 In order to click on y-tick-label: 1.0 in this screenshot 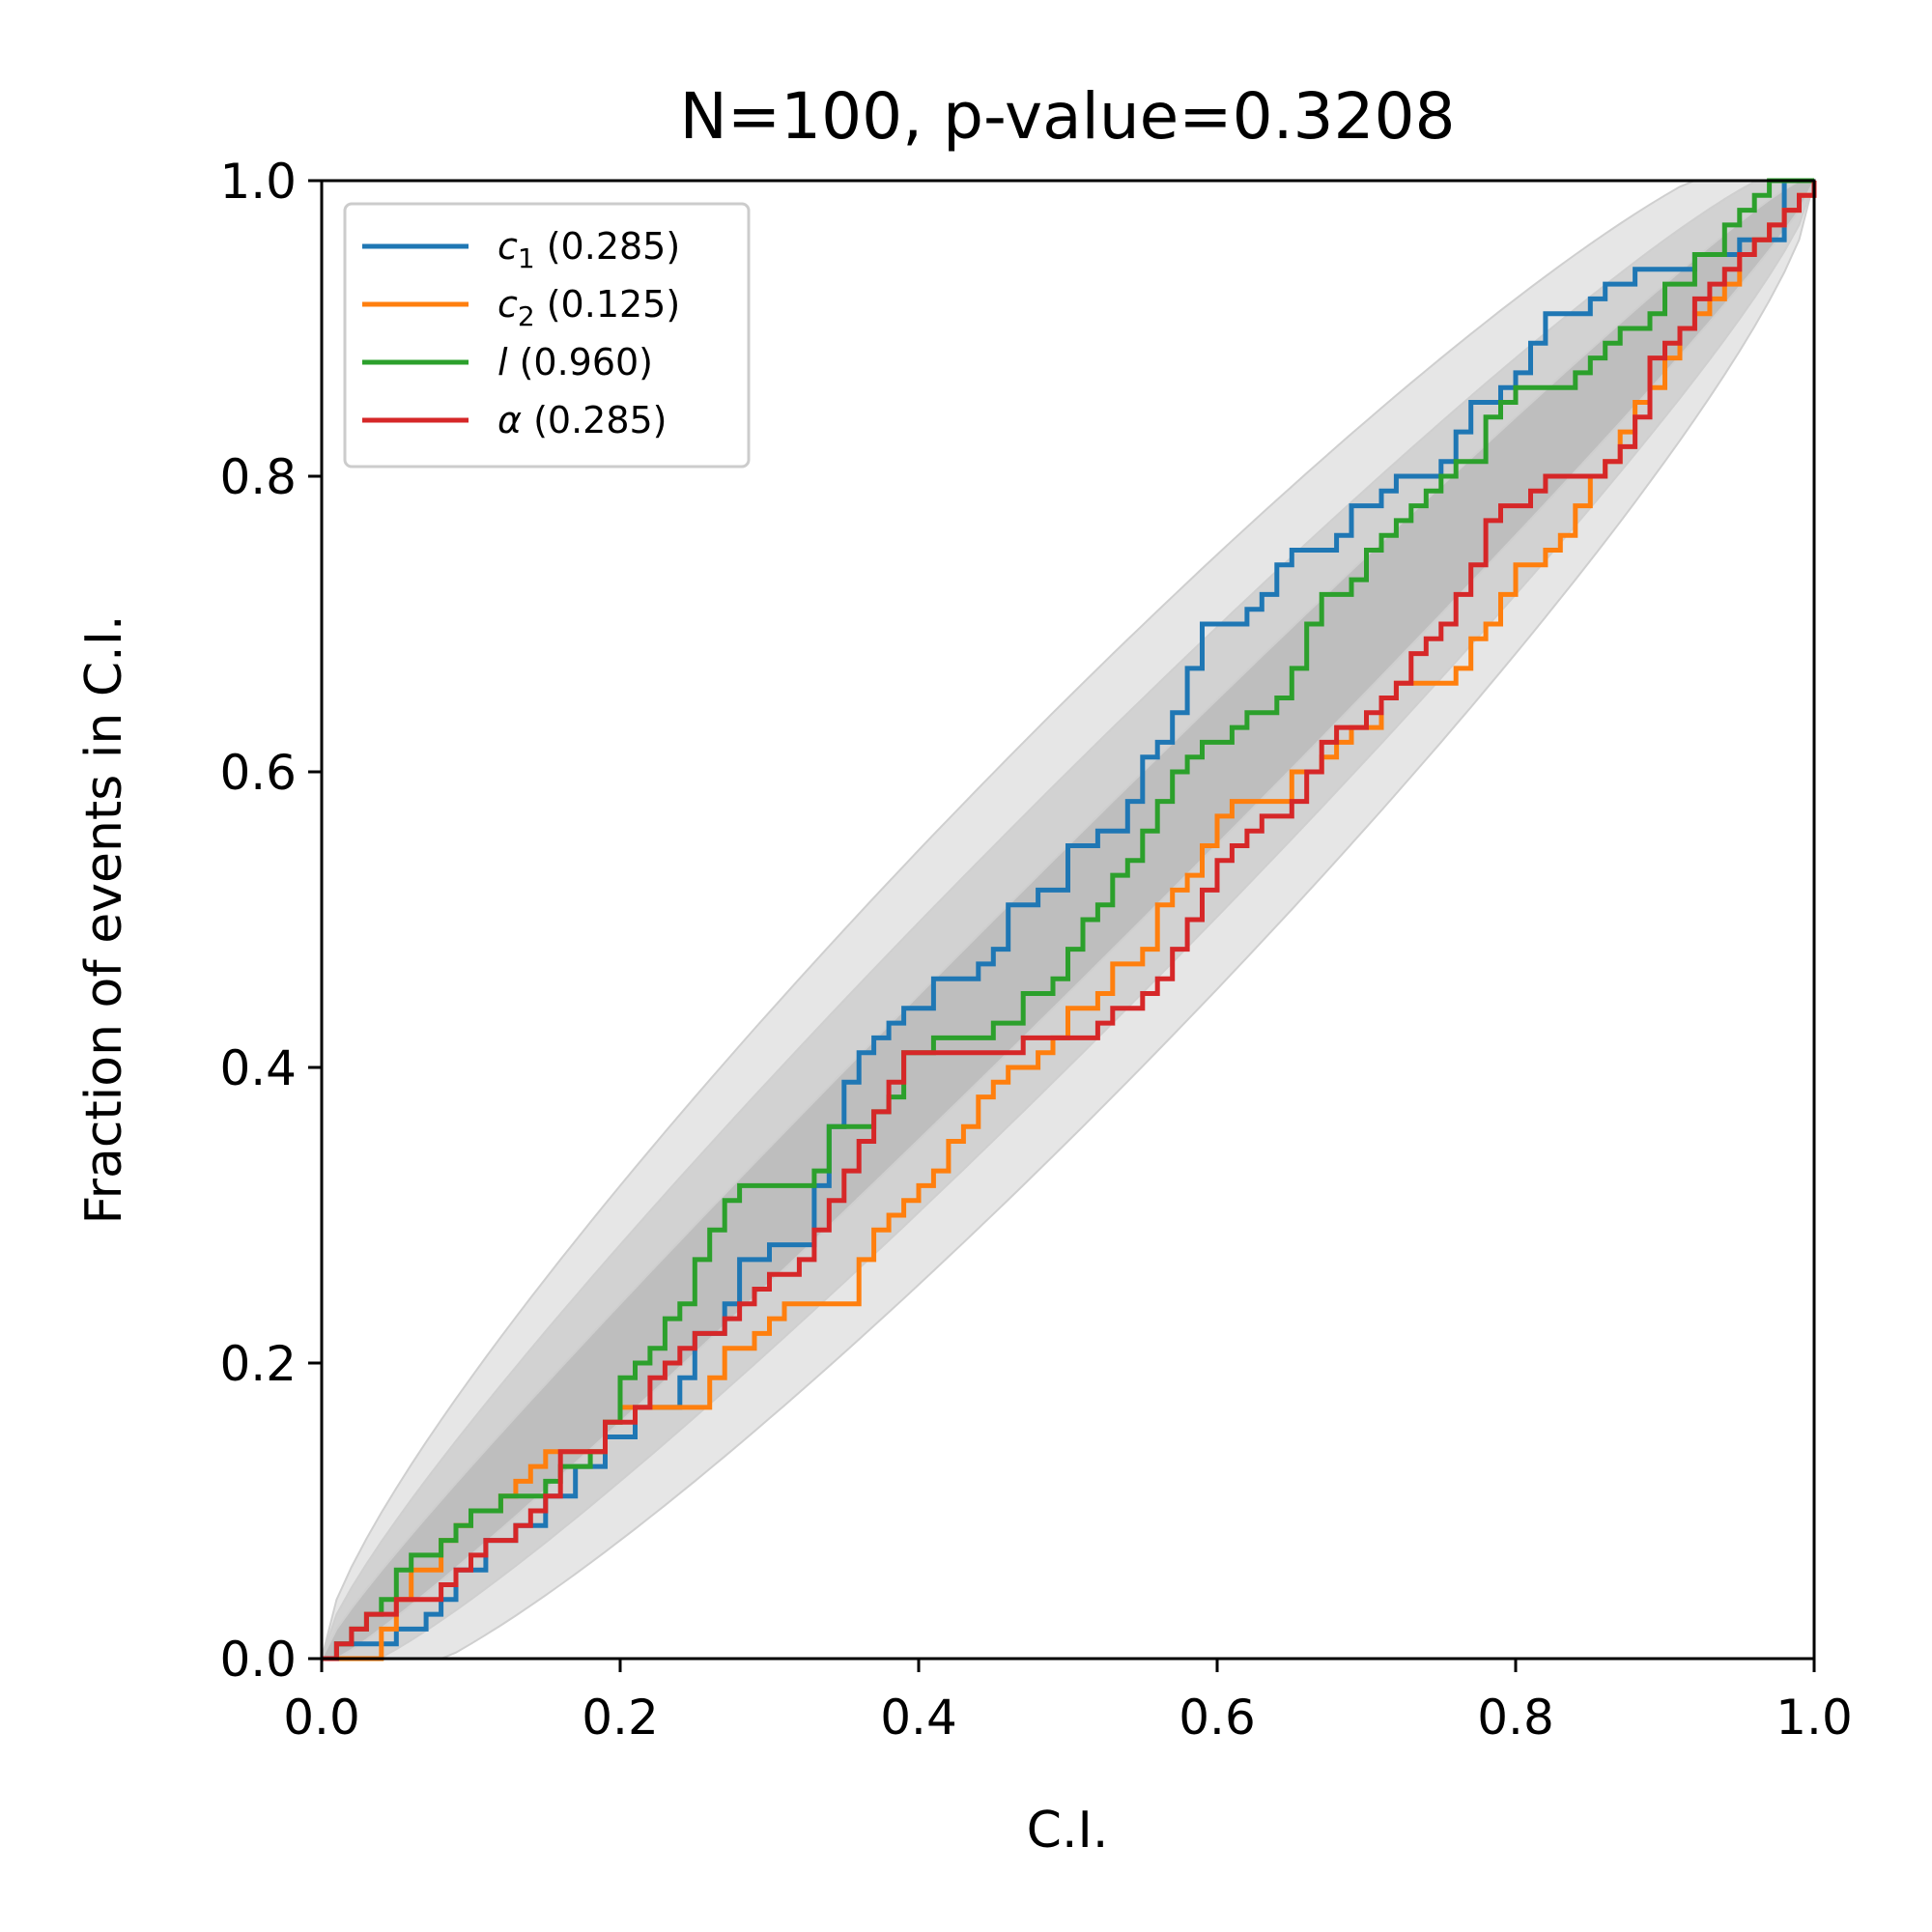, I will do `click(258, 182)`.